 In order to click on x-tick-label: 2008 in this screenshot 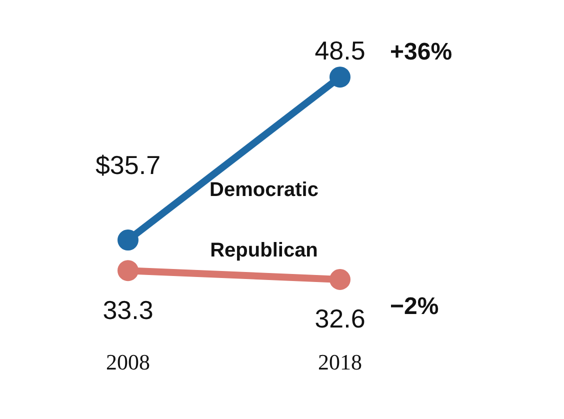, I will do `click(128, 362)`.